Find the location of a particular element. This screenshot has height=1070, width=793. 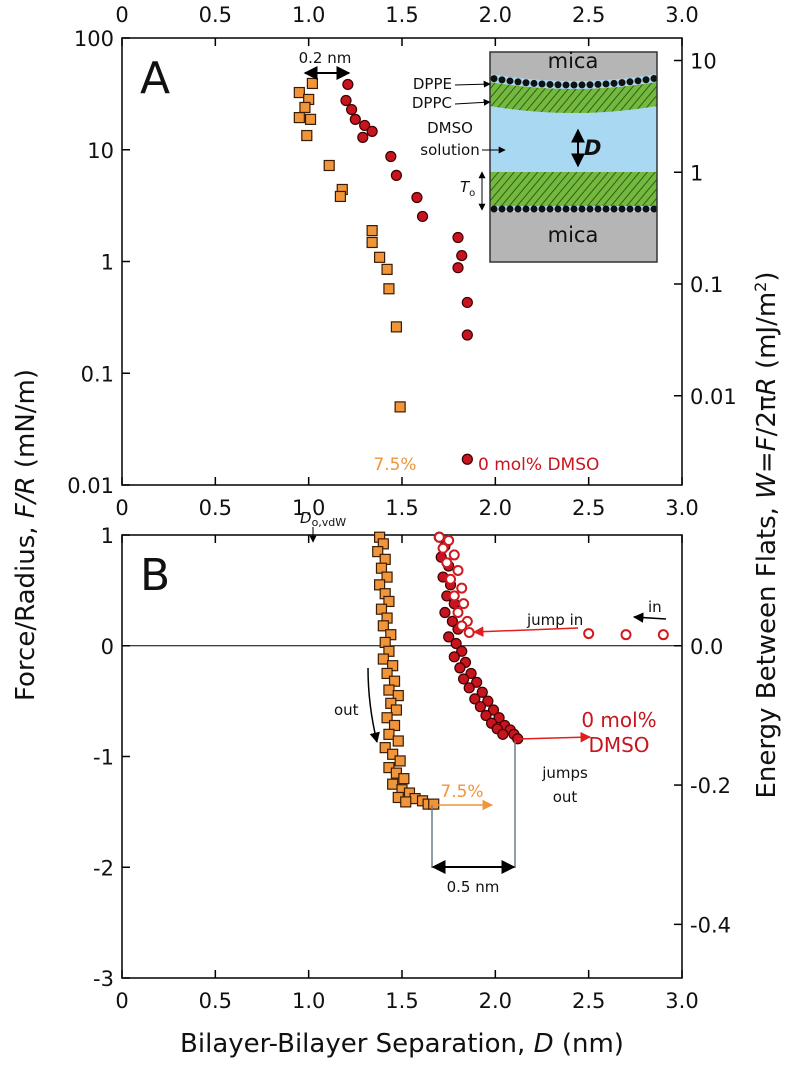

y-tick-label: 0.1 is located at coordinates (97, 374).